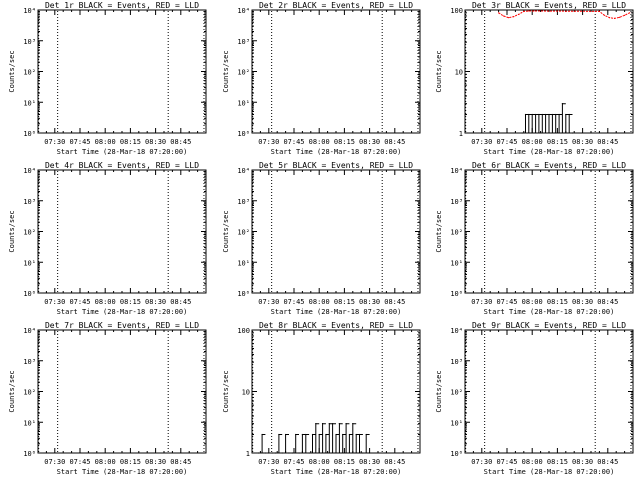 This screenshot has width=640, height=480. I want to click on y-tick-label: 10, so click(459, 73).